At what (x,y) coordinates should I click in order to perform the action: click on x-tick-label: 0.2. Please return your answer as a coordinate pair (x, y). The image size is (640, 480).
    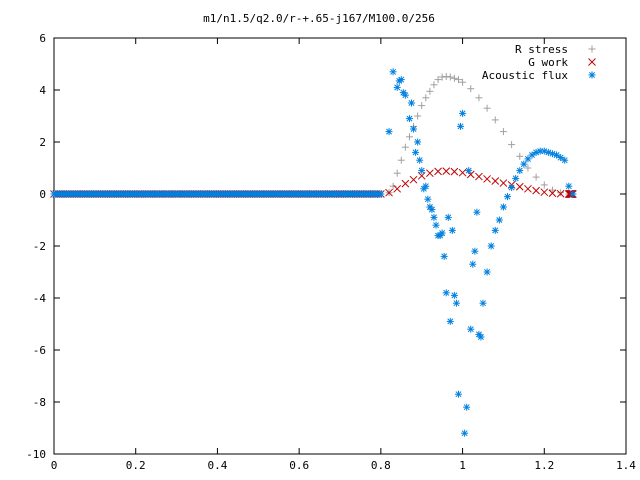
    Looking at the image, I should click on (136, 465).